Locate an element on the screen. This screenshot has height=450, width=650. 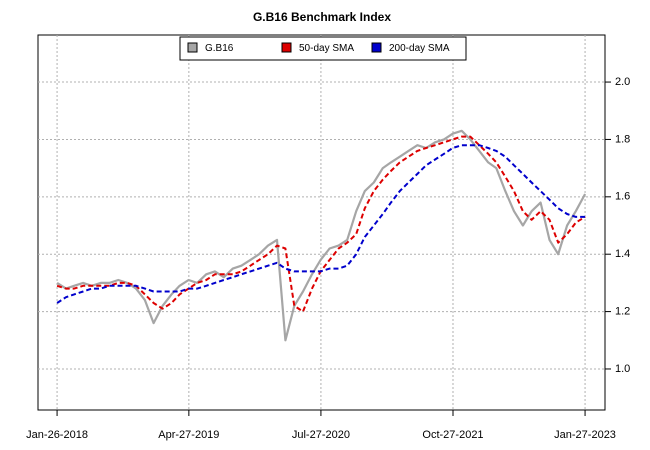
legend: G.B16 50-day SMA 200-day SMA is located at coordinates (323, 48).